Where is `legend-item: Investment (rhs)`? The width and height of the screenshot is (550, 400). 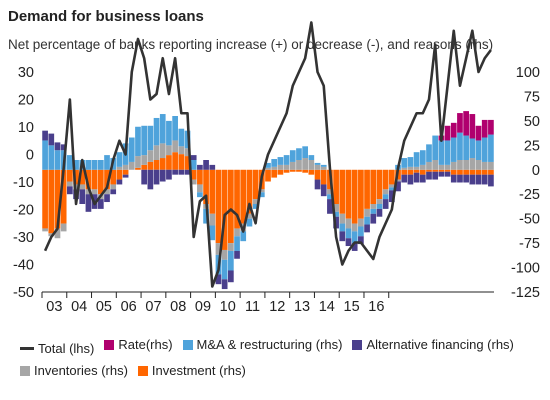
legend-item: Investment (rhs) is located at coordinates (191, 371).